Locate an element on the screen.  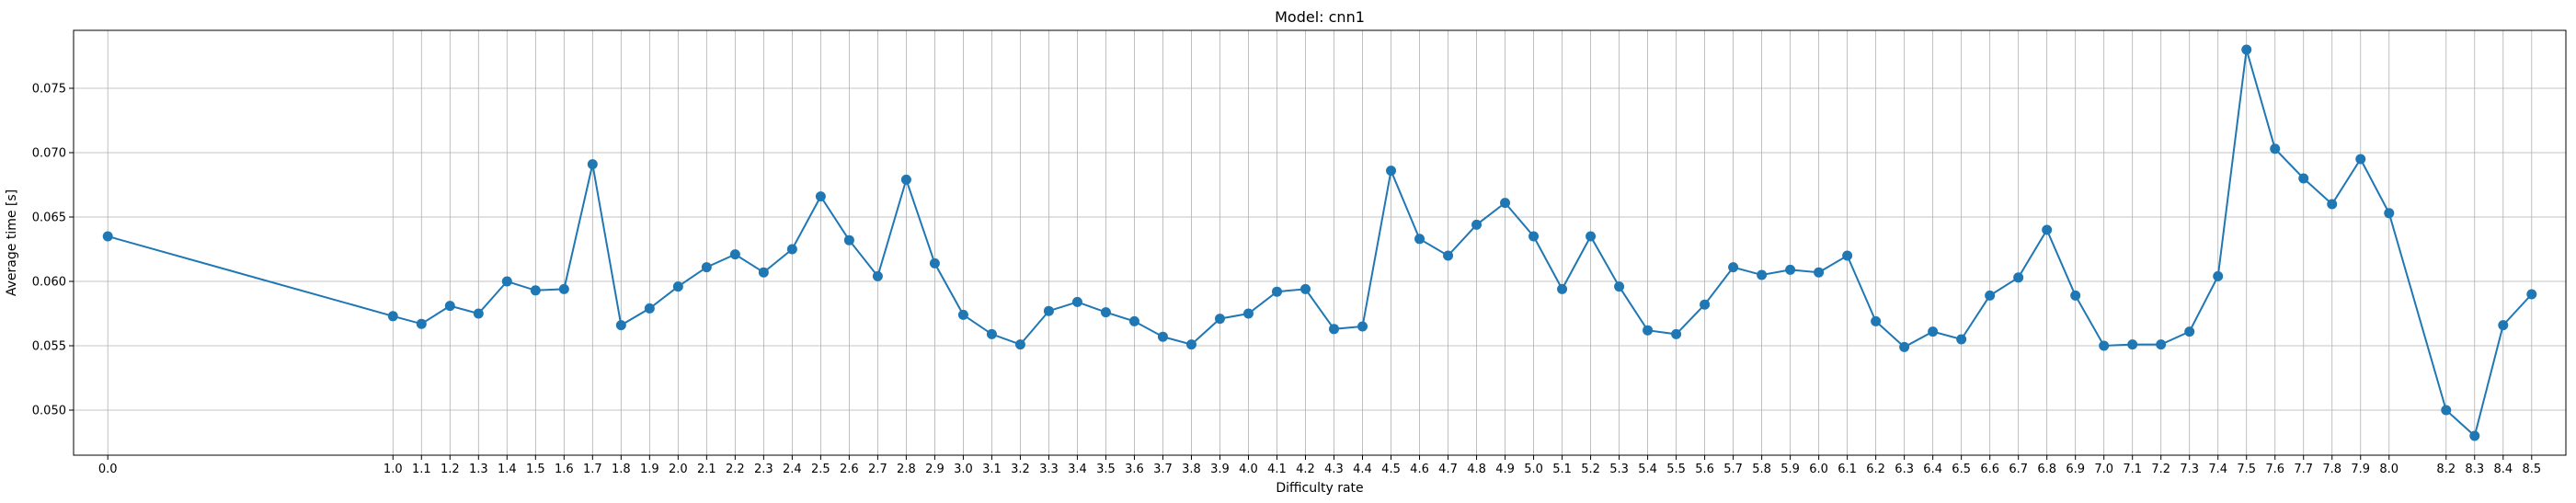
x-tick-label: 1.0 is located at coordinates (393, 469).